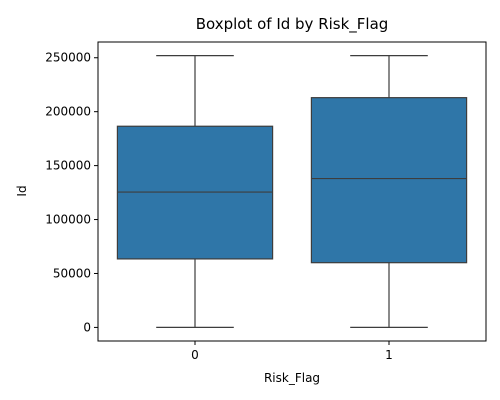  Describe the element at coordinates (389, 180) in the screenshot. I see `iqr-box` at that location.